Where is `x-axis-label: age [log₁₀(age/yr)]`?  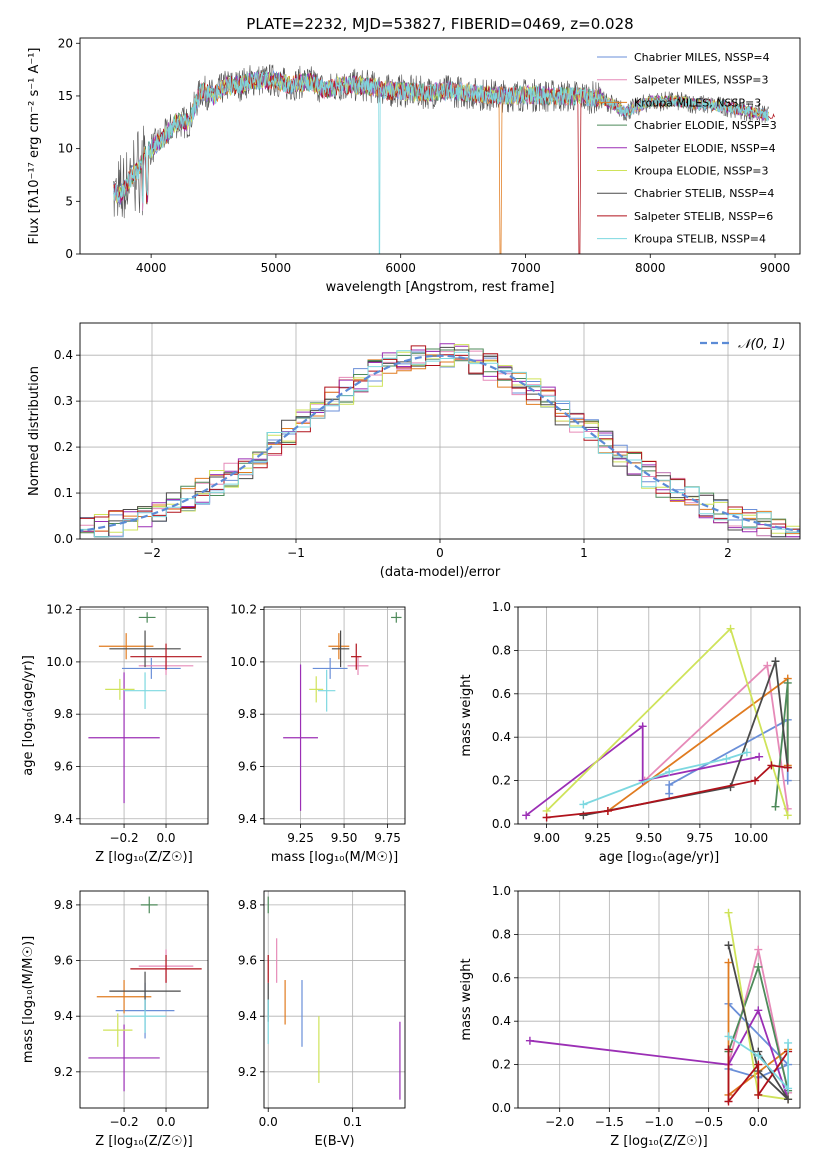 x-axis-label: age [log₁₀(age/yr)] is located at coordinates (659, 857).